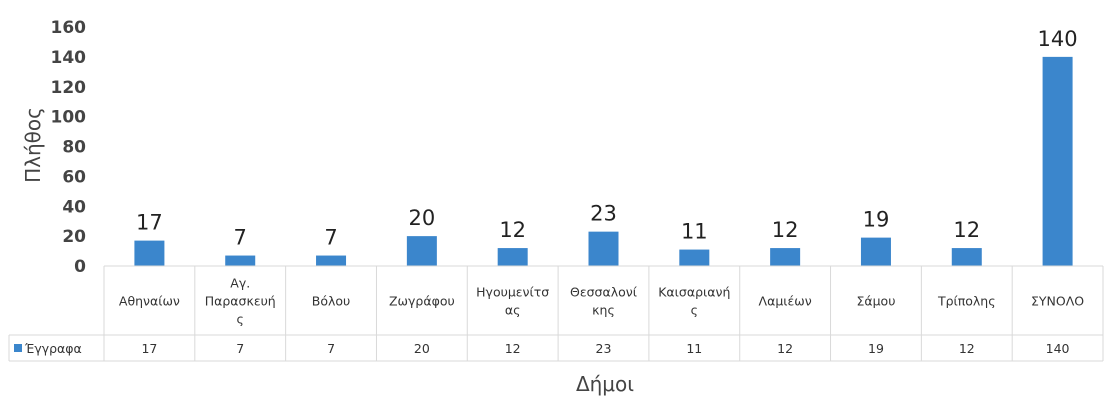 The width and height of the screenshot is (1110, 396). What do you see at coordinates (876, 220) in the screenshot?
I see `data-label: 19` at bounding box center [876, 220].